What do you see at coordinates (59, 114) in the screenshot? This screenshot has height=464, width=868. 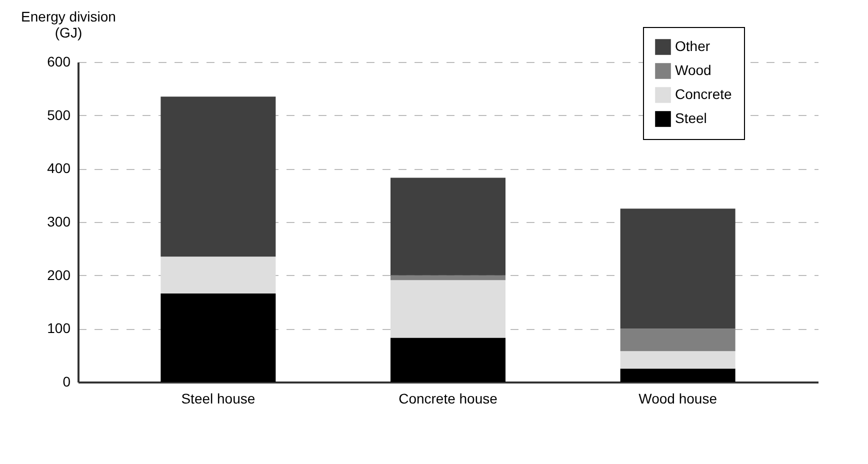 I see `y-tick-label: 500` at bounding box center [59, 114].